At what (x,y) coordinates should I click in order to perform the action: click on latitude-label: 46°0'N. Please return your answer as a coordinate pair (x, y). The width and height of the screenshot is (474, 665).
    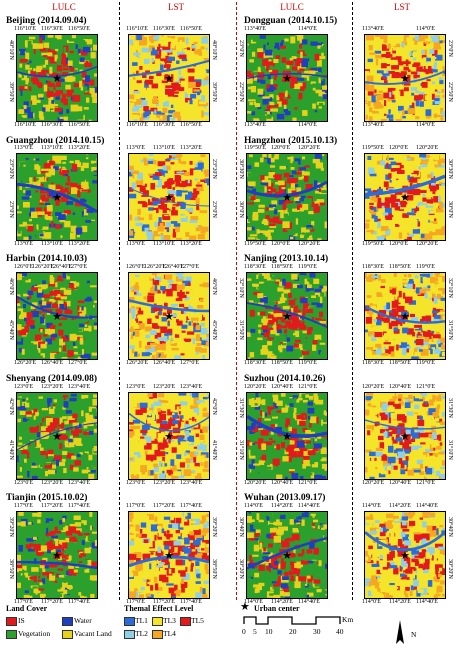
    Looking at the image, I should click on (214, 286).